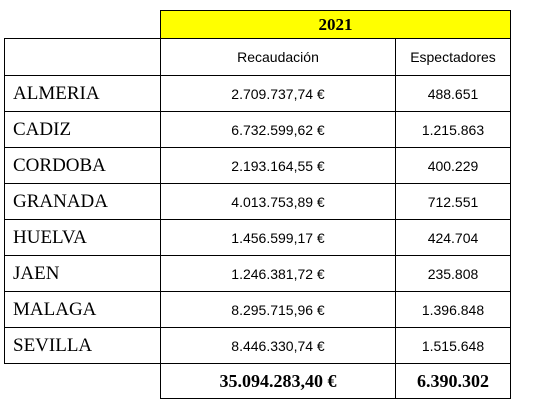 This screenshot has width=536, height=415. What do you see at coordinates (453, 381) in the screenshot?
I see `total-cell: 6.390.302` at bounding box center [453, 381].